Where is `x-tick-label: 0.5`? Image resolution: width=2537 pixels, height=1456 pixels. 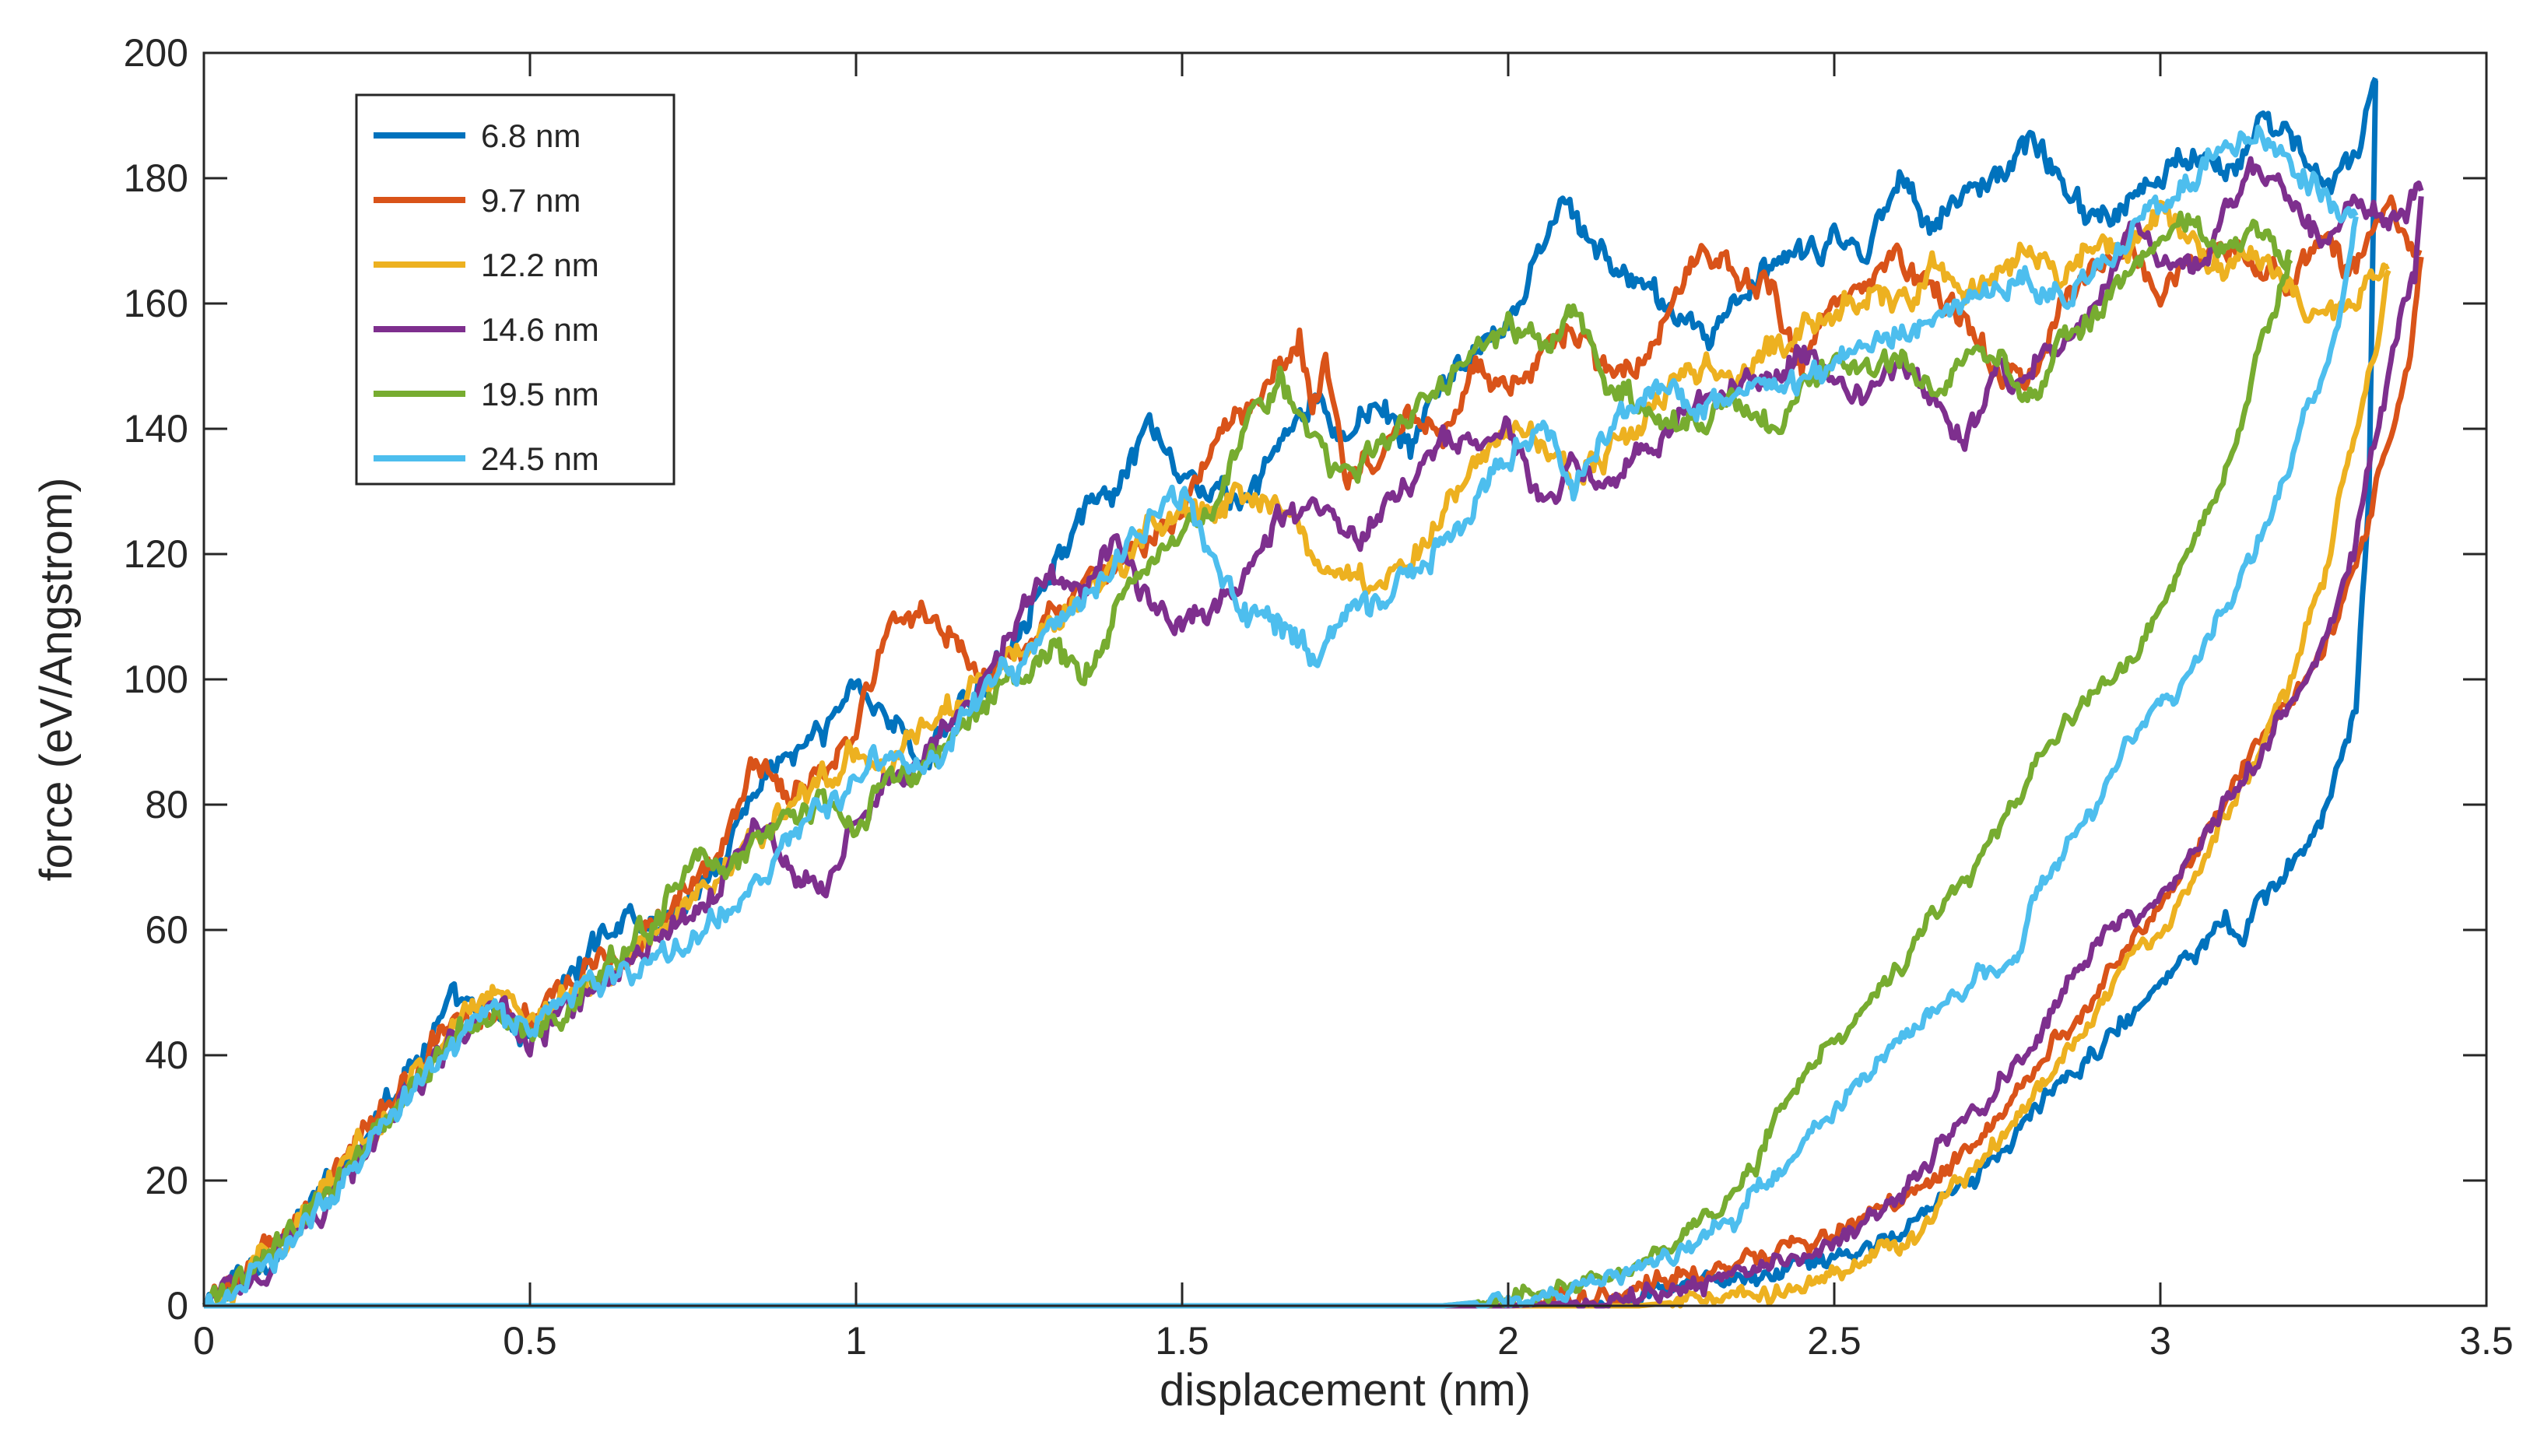
x-tick-label: 0.5 is located at coordinates (530, 1341).